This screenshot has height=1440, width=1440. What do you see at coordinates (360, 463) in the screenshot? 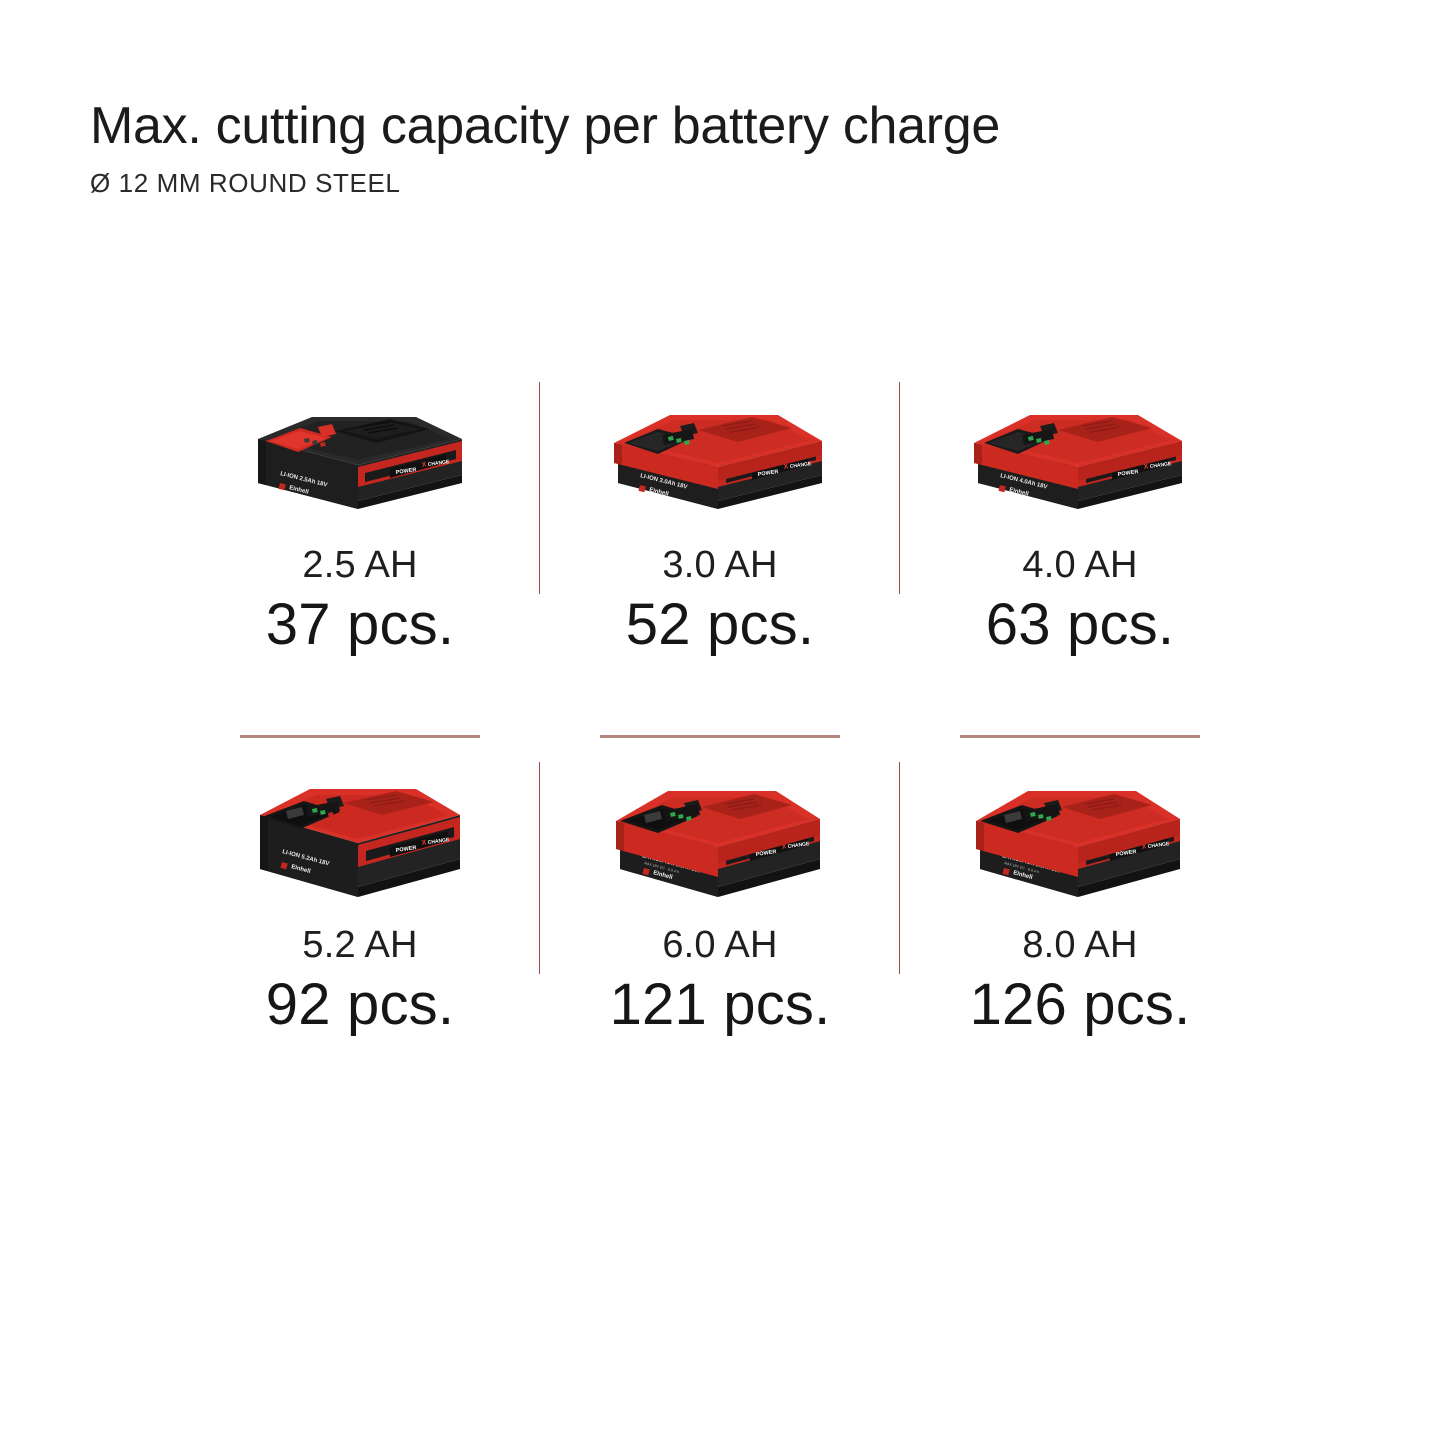
I see `compact-black-battery-icon: POWER X CHANGE LI-ION 2.5Ah 18V Einhell` at bounding box center [360, 463].